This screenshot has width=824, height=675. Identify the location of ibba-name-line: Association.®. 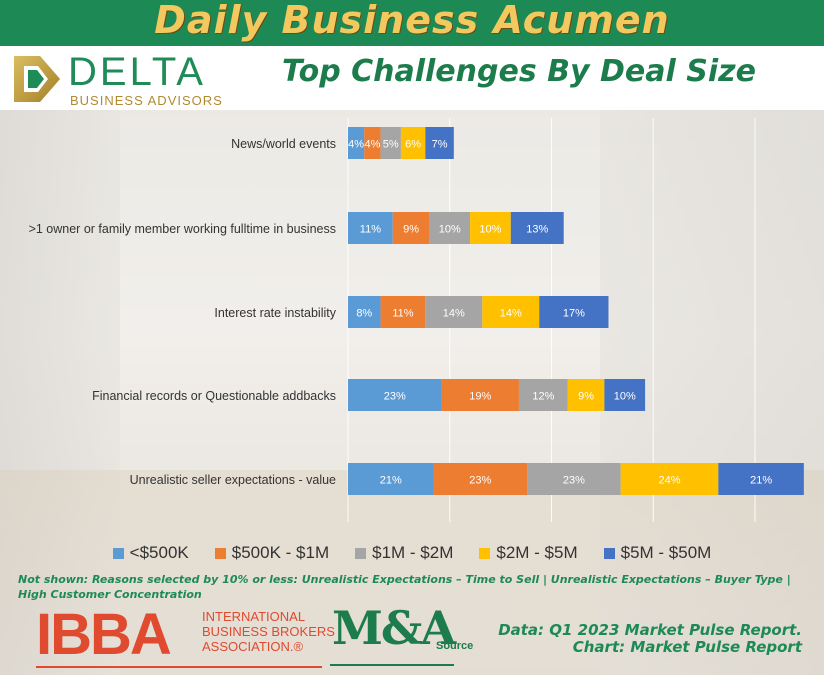
(253, 646).